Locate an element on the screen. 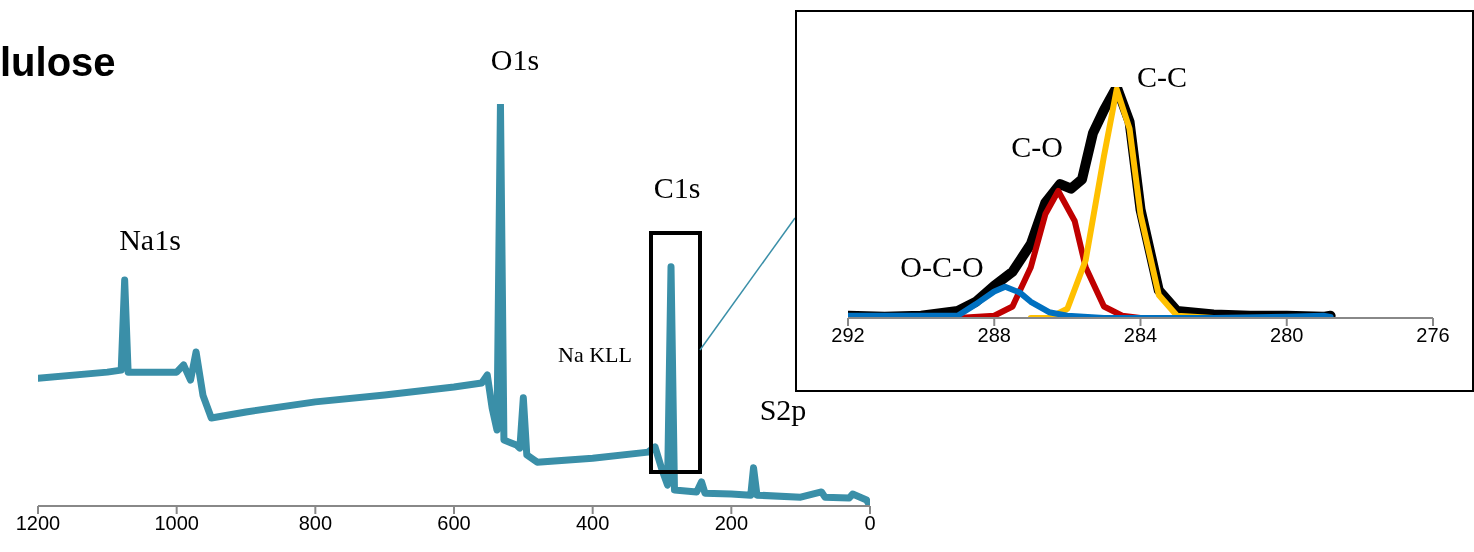 The height and width of the screenshot is (552, 1474). x-tick-label: 200 is located at coordinates (731, 523).